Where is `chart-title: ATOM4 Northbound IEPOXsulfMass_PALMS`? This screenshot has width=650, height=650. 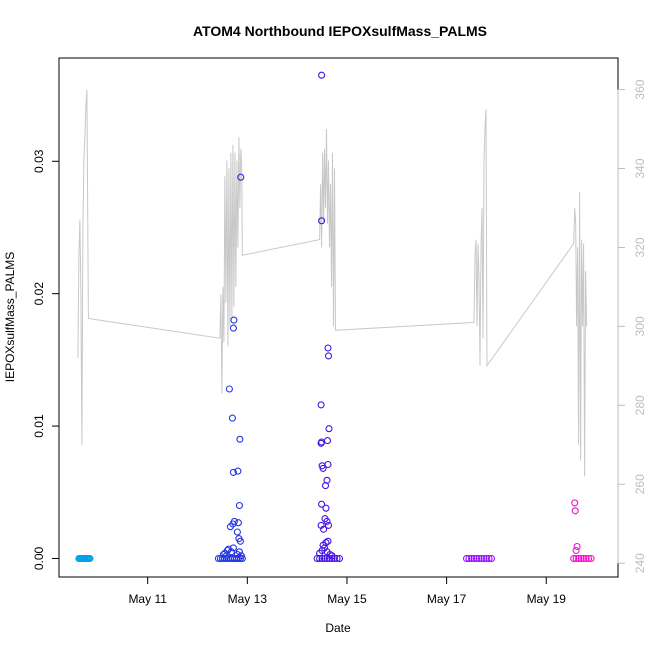 chart-title: ATOM4 Northbound IEPOXsulfMass_PALMS is located at coordinates (340, 31).